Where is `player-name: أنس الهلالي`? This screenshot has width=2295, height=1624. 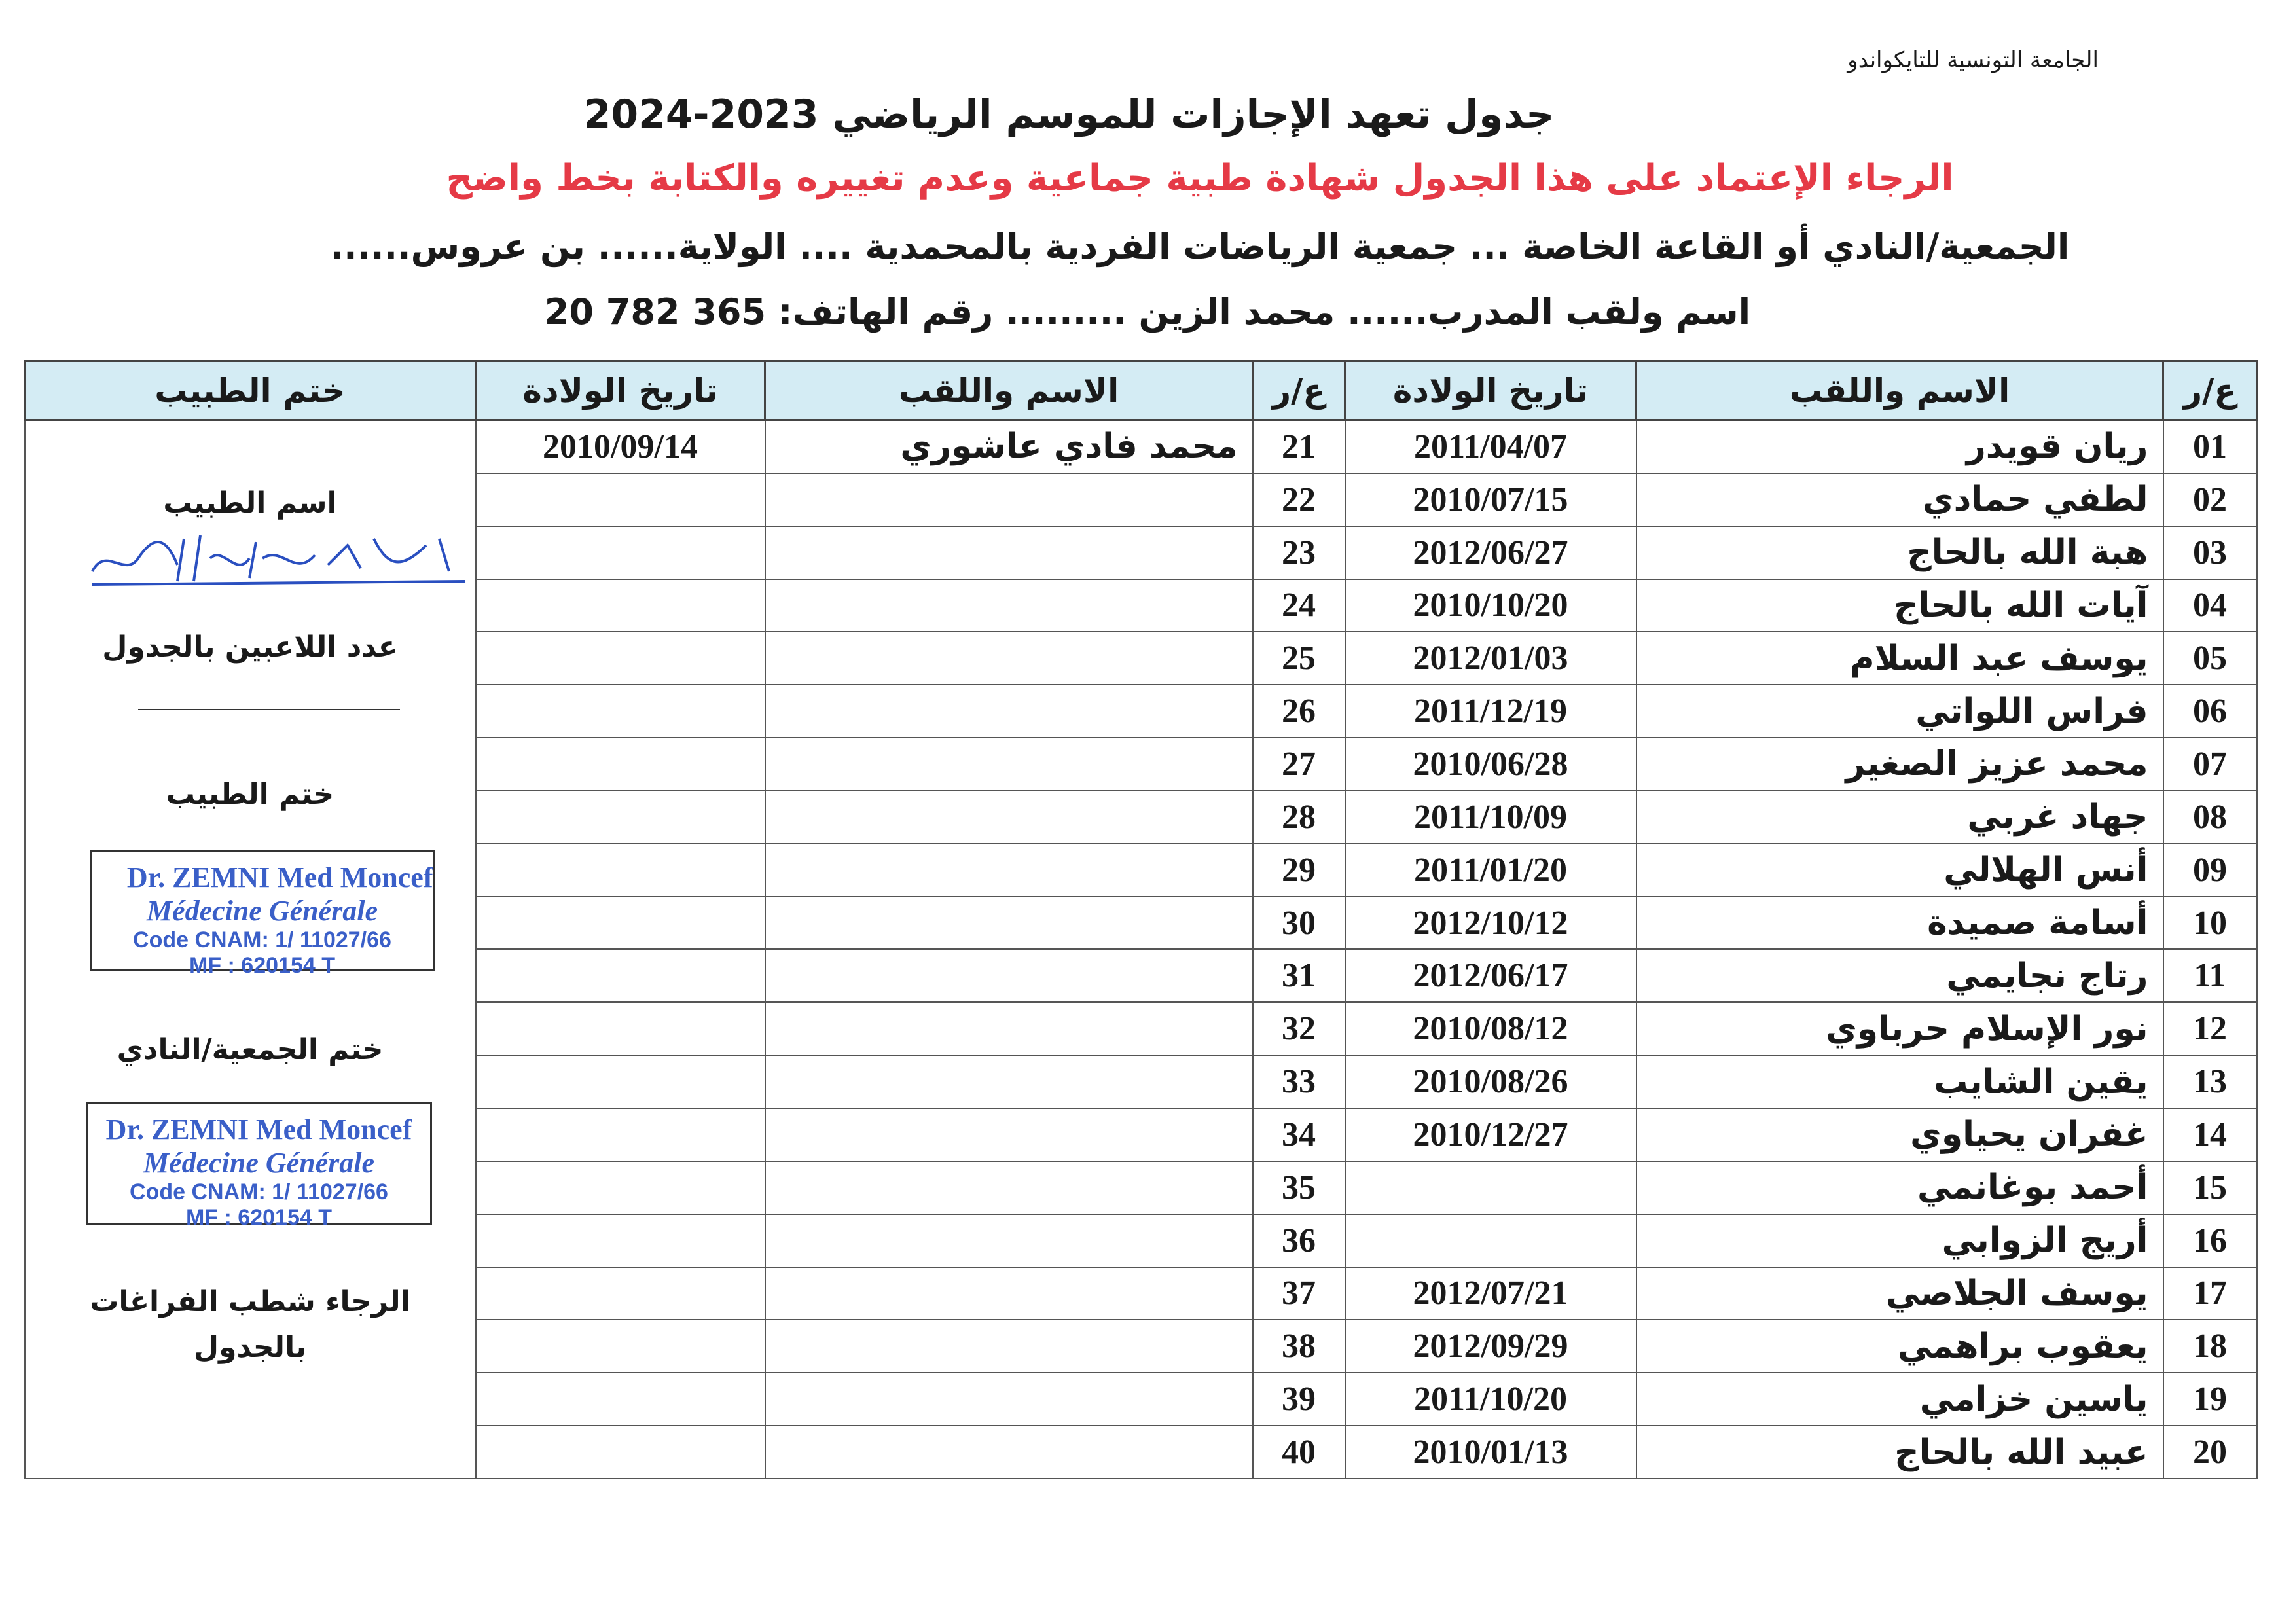
player-name: أنس الهلالي is located at coordinates (1900, 869).